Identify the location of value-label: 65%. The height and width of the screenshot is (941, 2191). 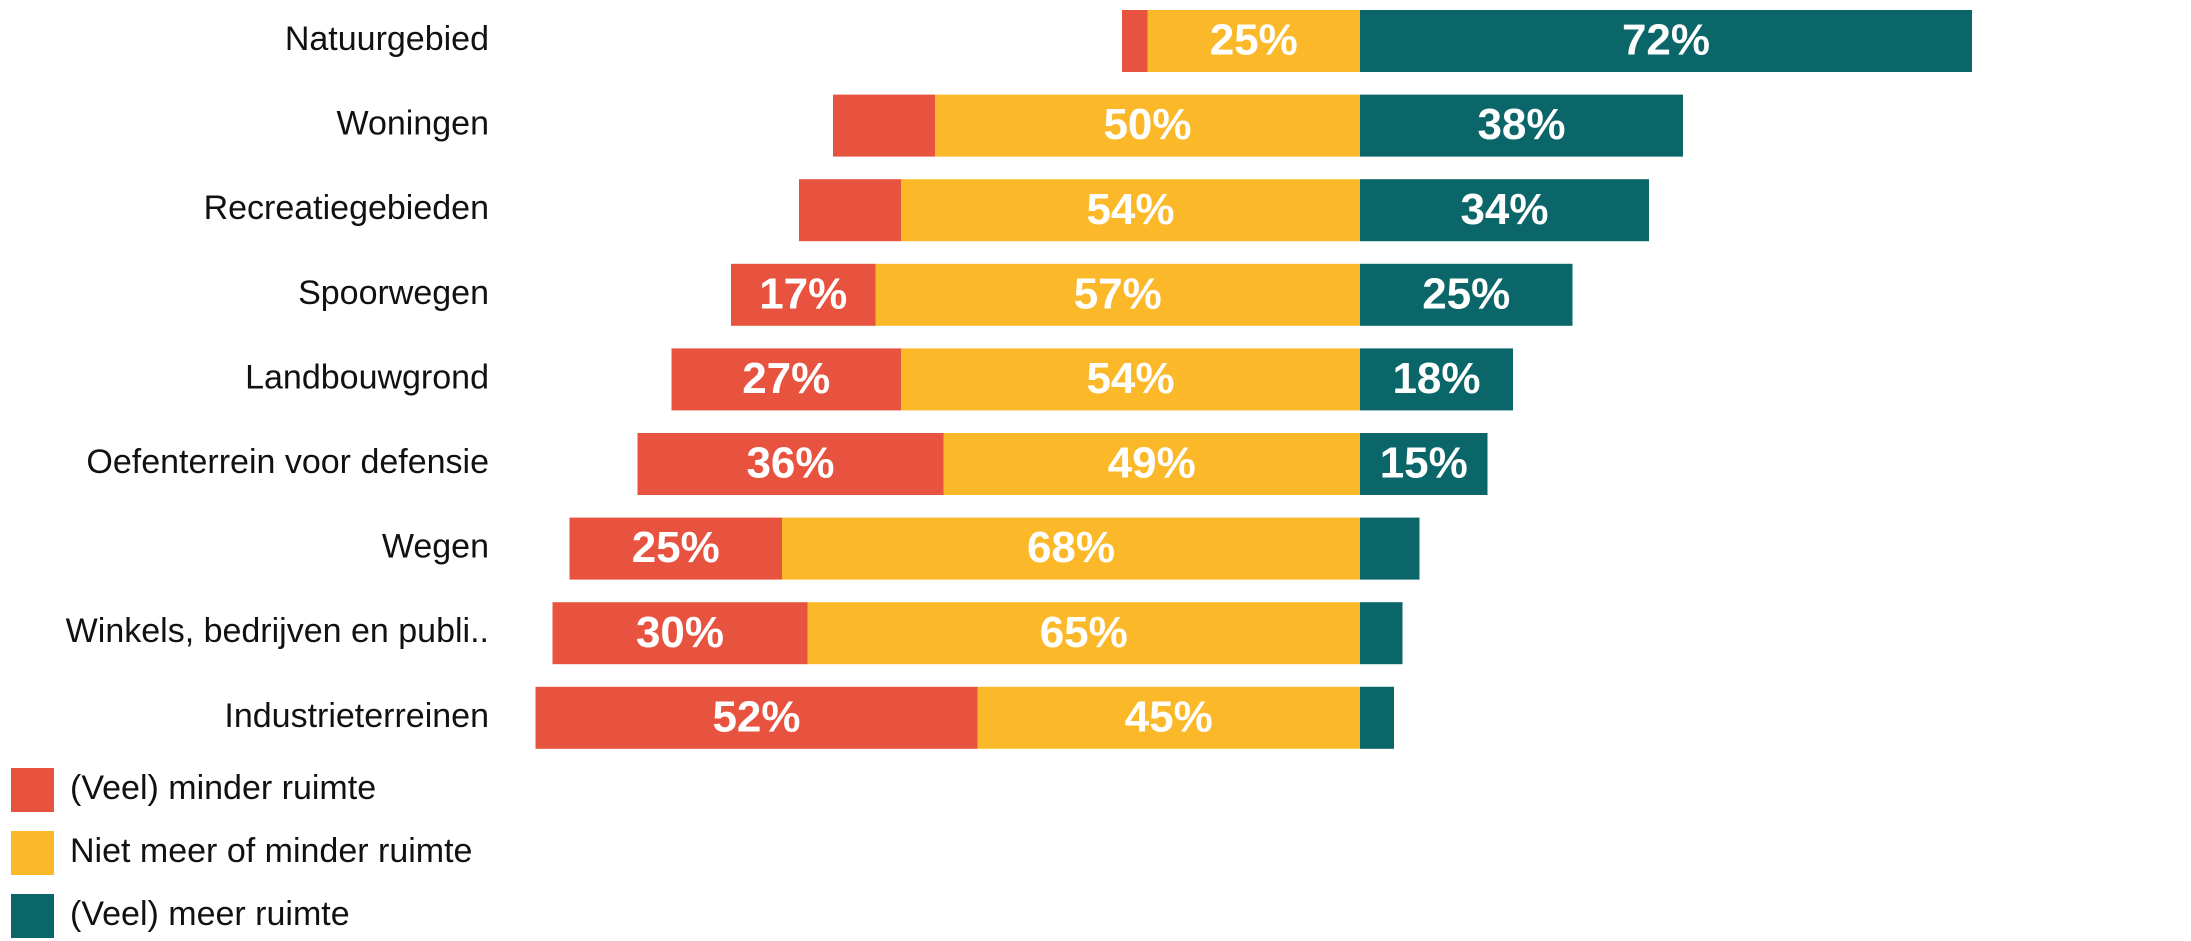
(1084, 632).